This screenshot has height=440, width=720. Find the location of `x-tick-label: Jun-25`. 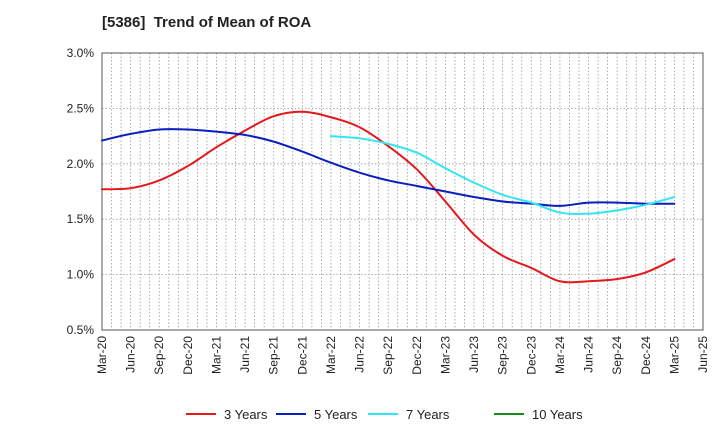

x-tick-label: Jun-25 is located at coordinates (703, 354).